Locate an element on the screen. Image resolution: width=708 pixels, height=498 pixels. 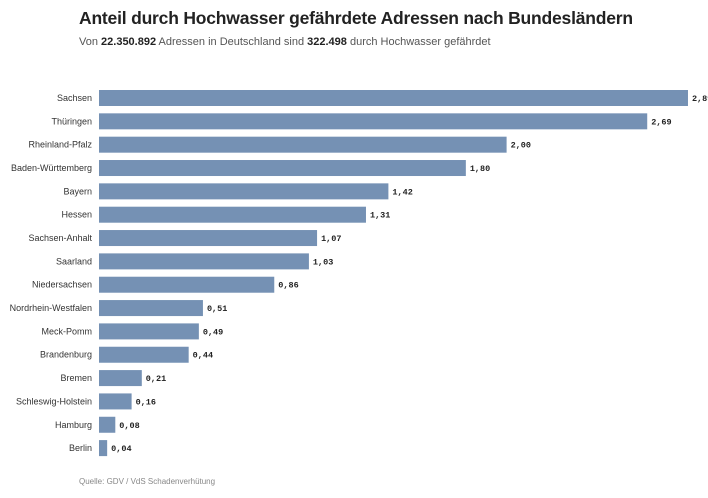
bar-bremen is located at coordinates (120, 378).